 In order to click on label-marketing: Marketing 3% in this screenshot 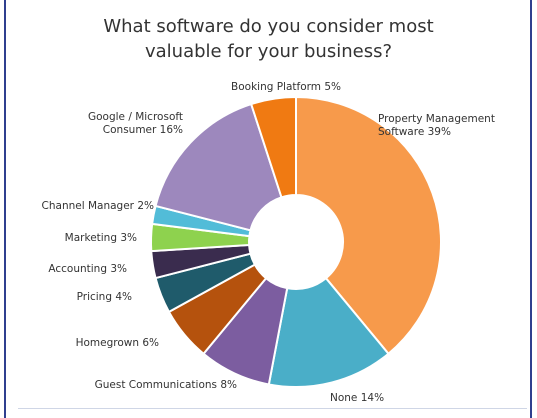, I will do `click(101, 238)`.